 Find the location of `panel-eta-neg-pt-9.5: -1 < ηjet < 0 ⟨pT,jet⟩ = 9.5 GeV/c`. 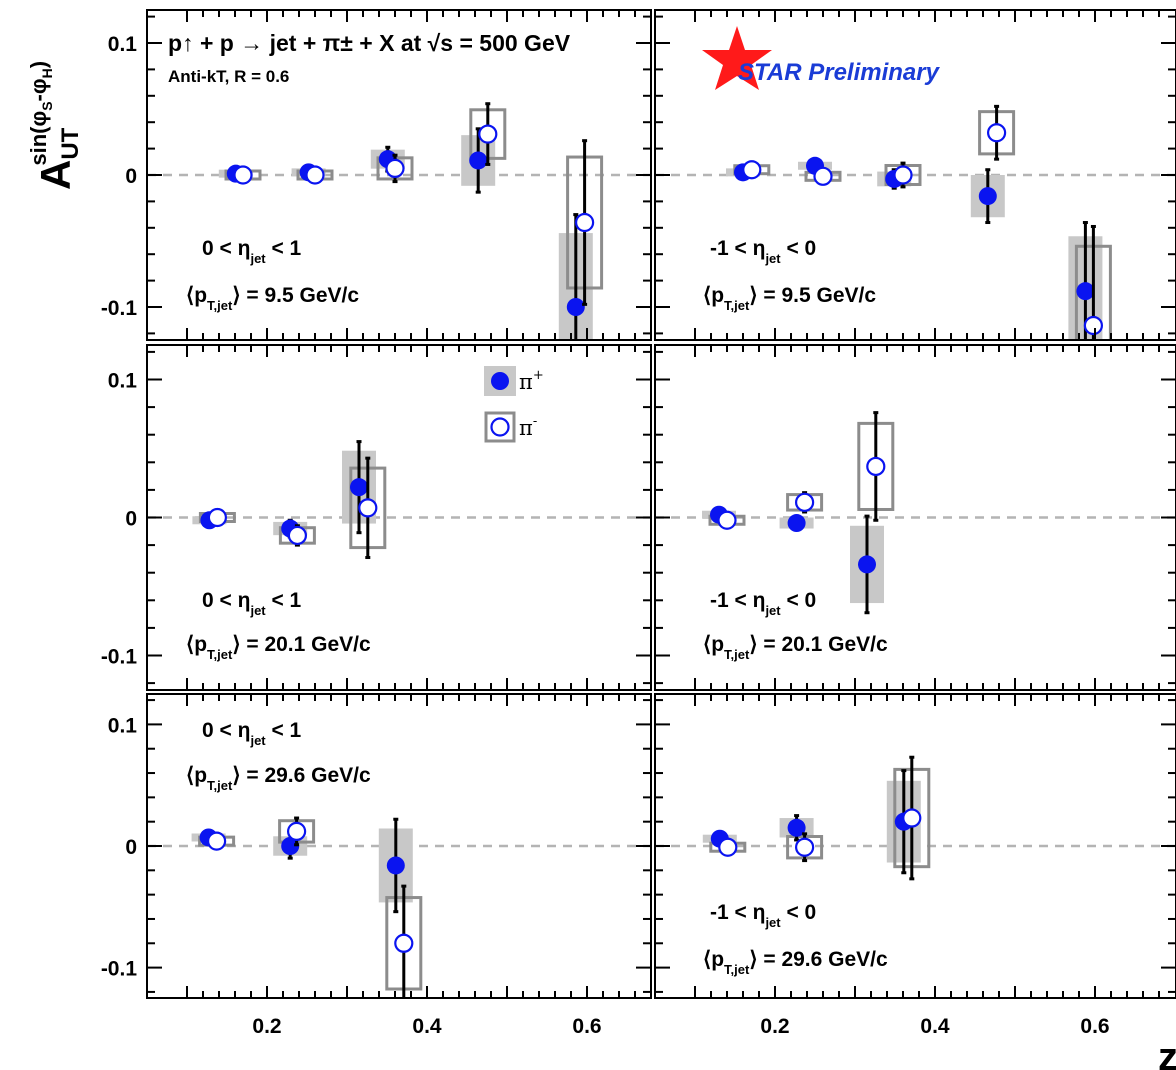

panel-eta-neg-pt-9.5: -1 < ηjet < 0 ⟨pT,jet⟩ = 9.5 GeV/c is located at coordinates (915, 175).